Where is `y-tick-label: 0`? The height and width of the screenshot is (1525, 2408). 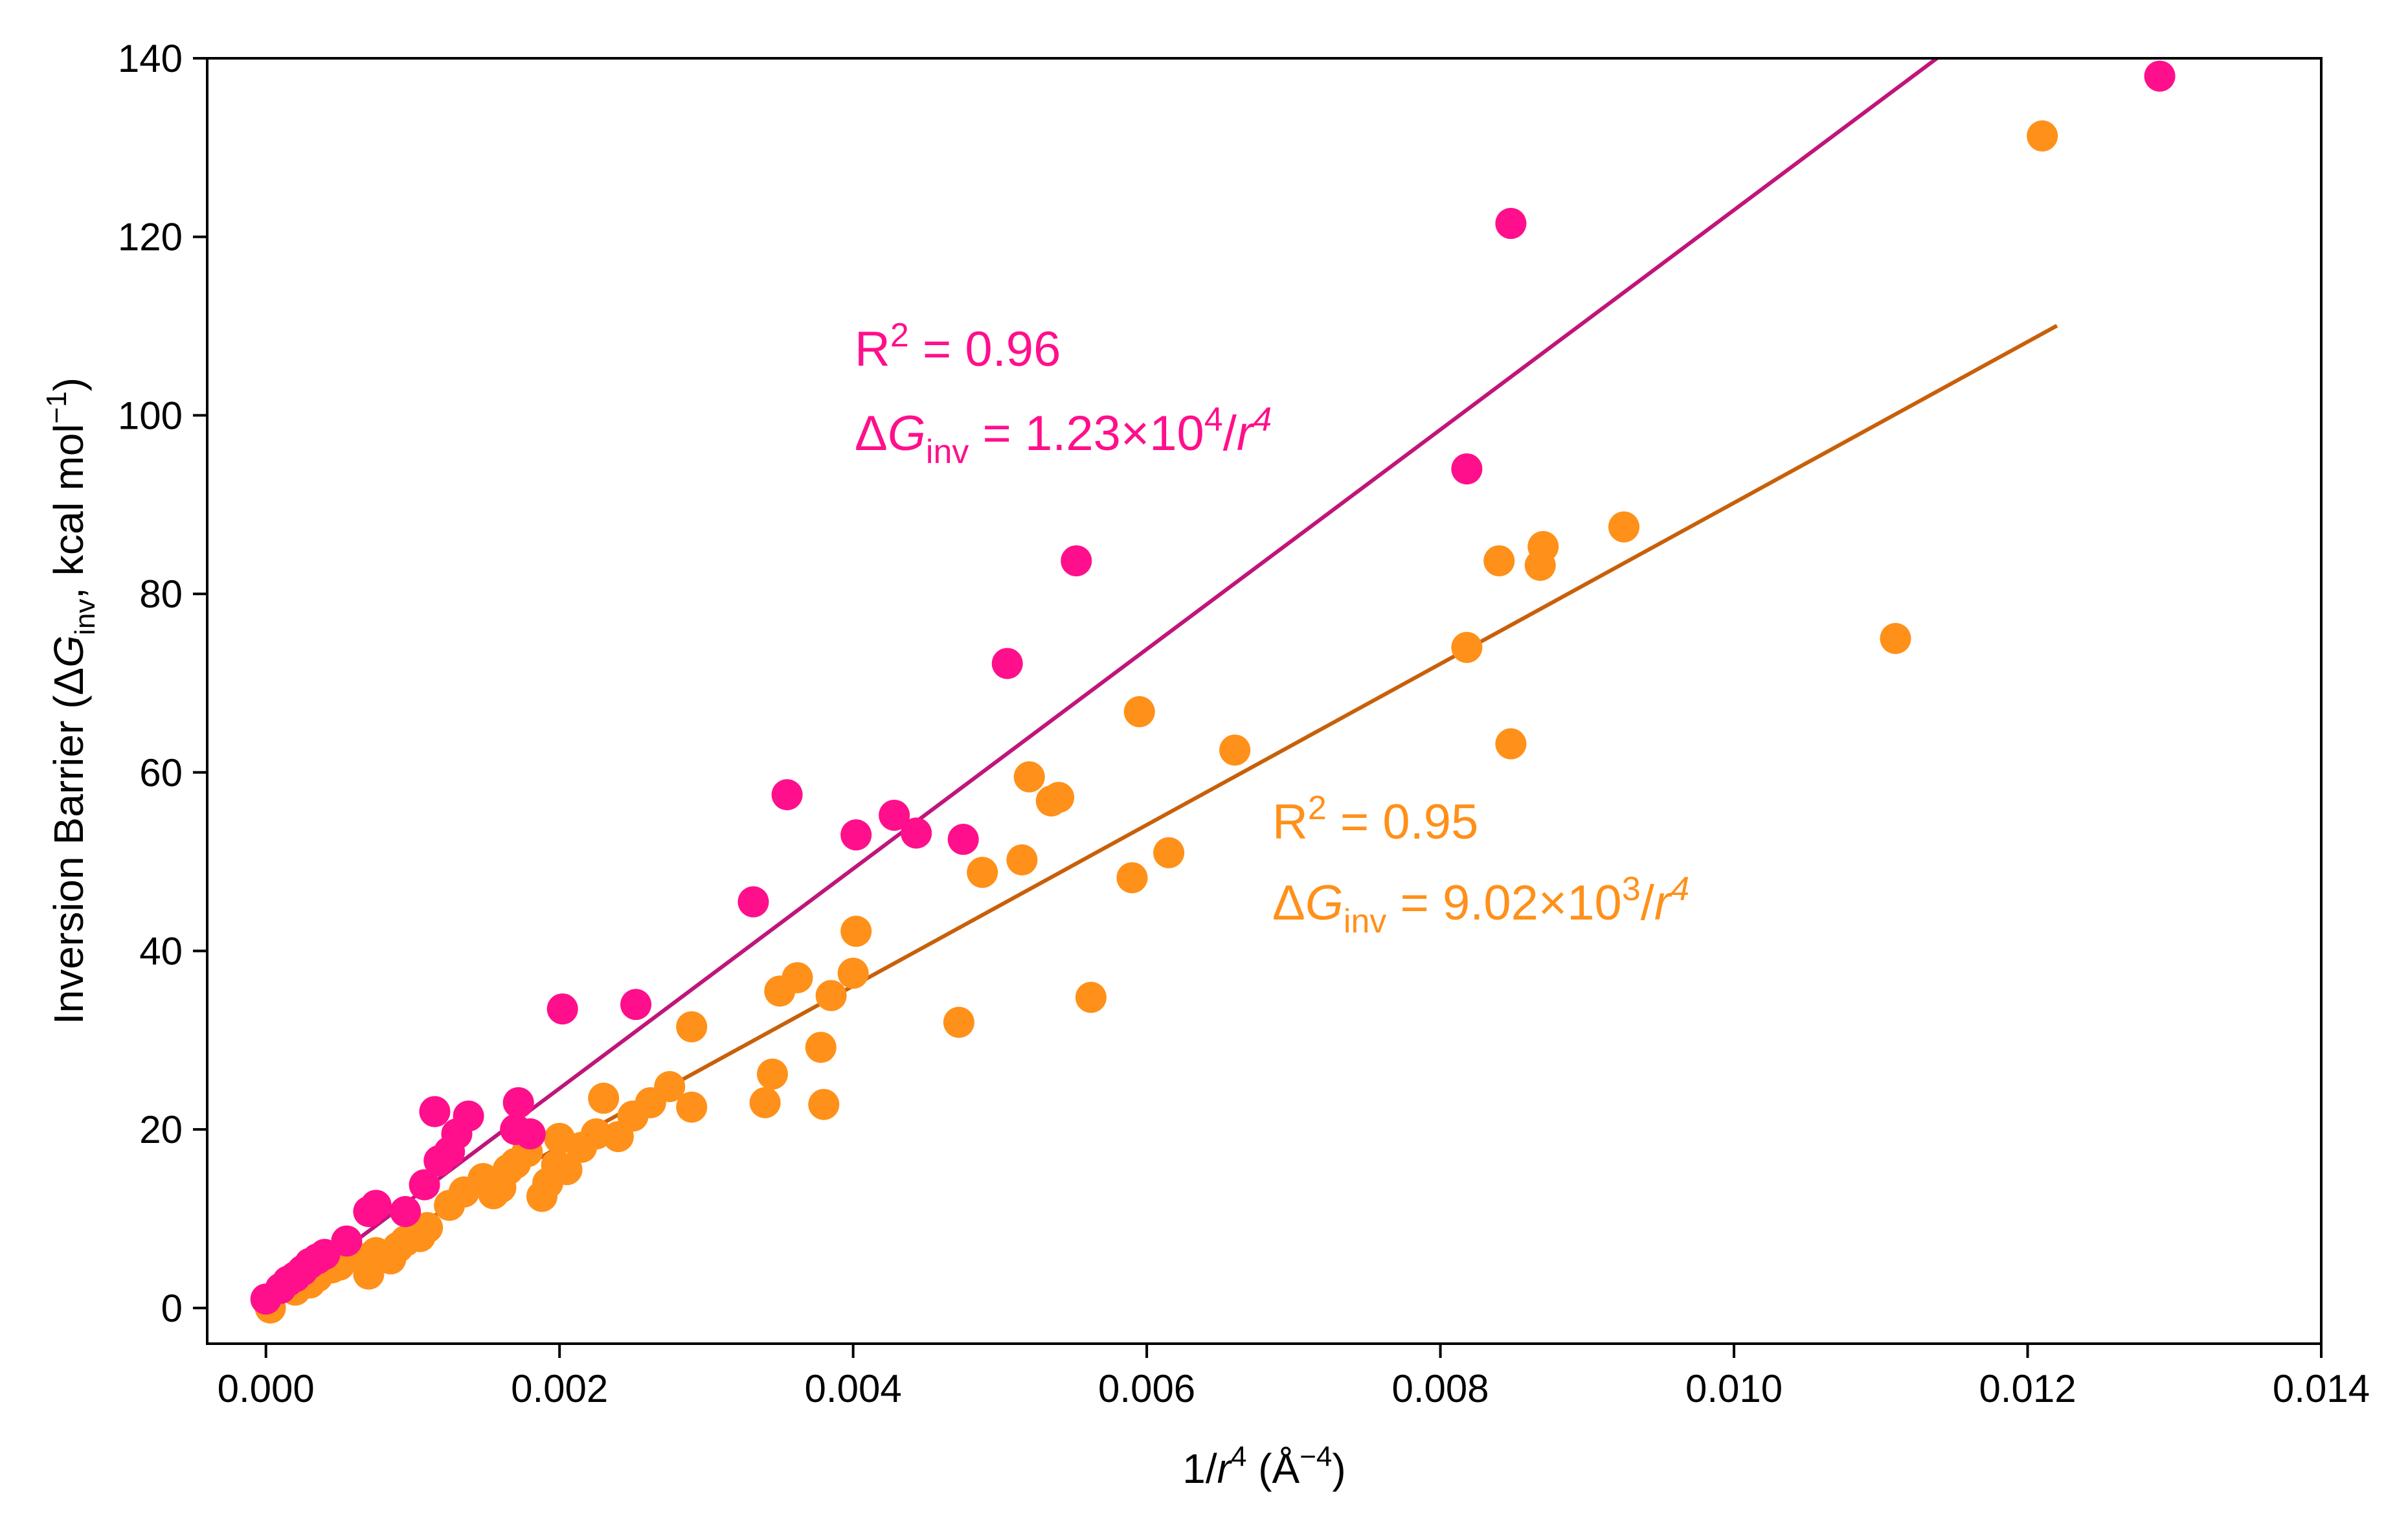 y-tick-label: 0 is located at coordinates (172, 1308).